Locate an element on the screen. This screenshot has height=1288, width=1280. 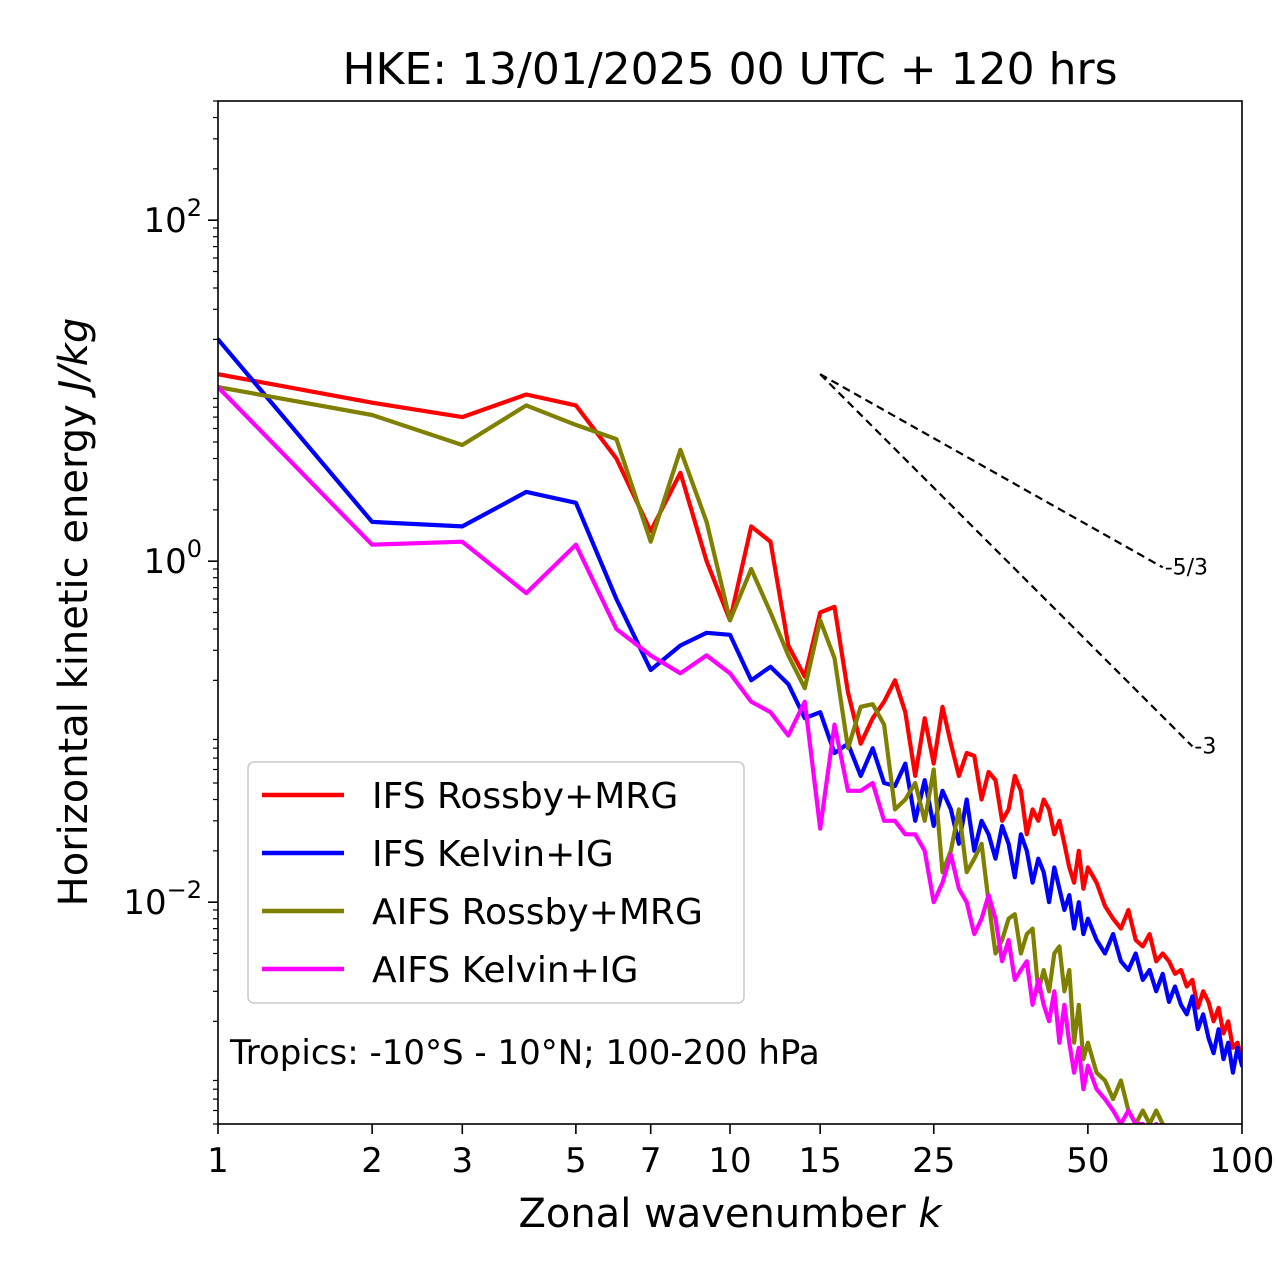
reference-line-label: -3 is located at coordinates (1205, 746).